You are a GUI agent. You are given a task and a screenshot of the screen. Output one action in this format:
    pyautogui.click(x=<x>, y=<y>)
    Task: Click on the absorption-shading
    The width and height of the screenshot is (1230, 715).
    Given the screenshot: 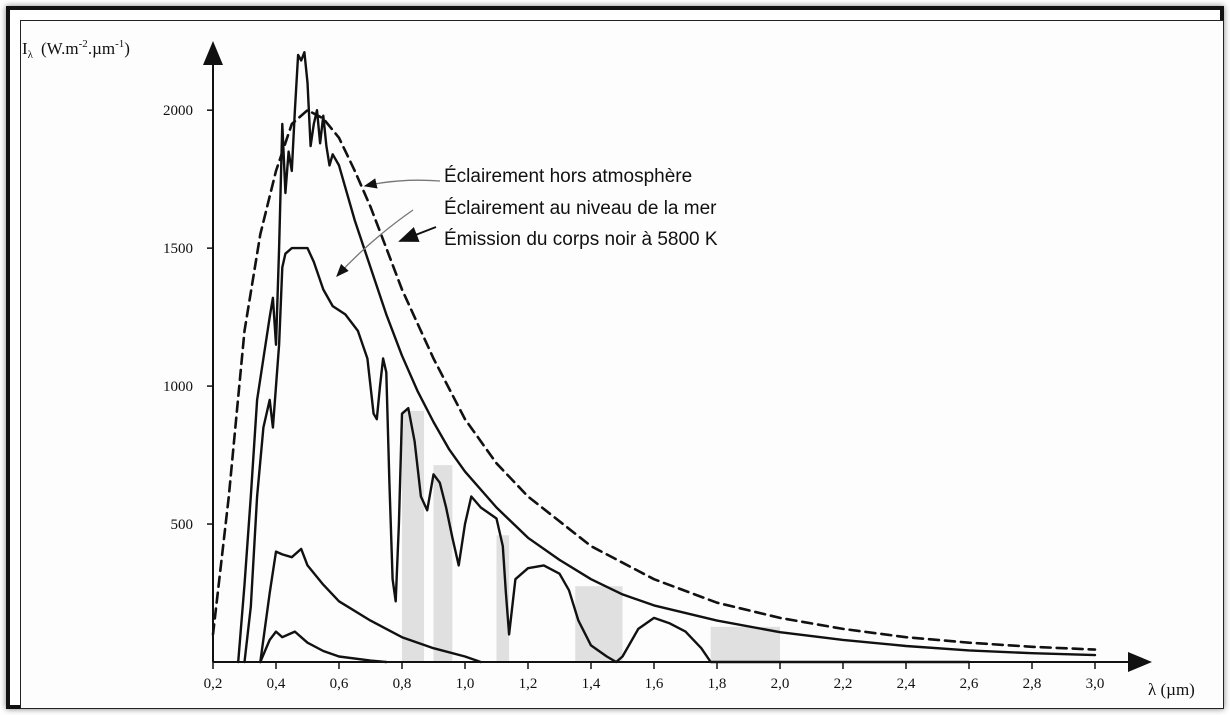 What is the action you would take?
    pyautogui.click(x=591, y=536)
    